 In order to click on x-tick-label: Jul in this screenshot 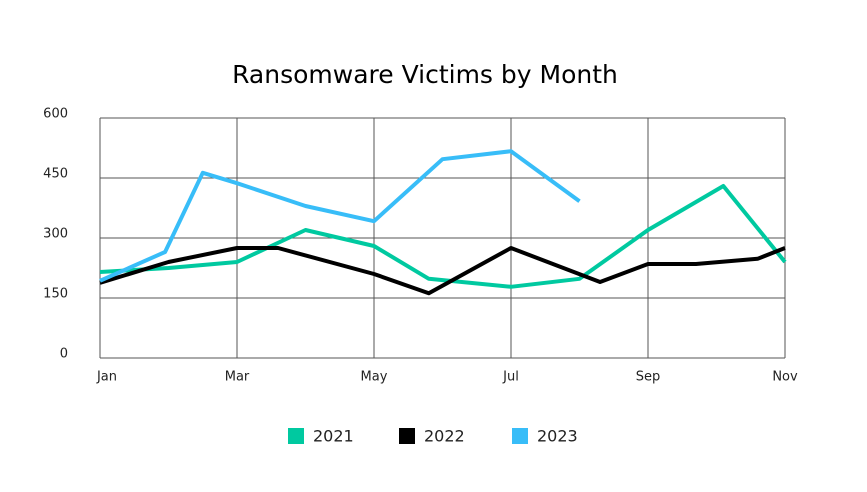, I will do `click(510, 377)`.